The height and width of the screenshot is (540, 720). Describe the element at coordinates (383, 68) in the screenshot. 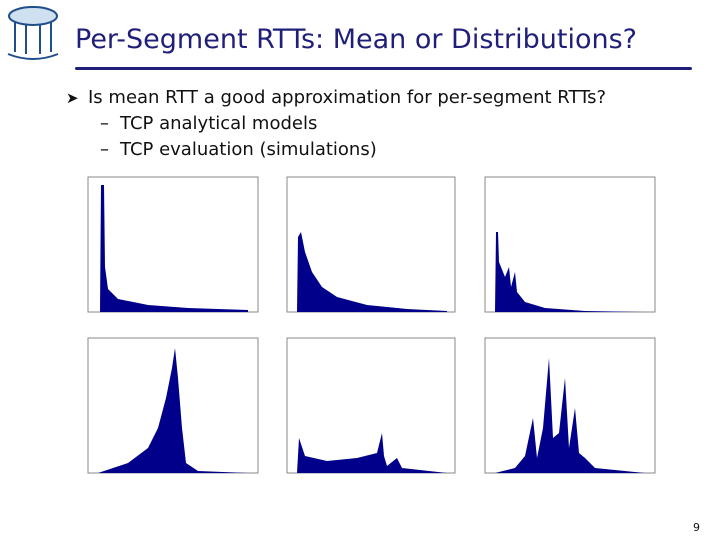

I see `title-rule` at that location.